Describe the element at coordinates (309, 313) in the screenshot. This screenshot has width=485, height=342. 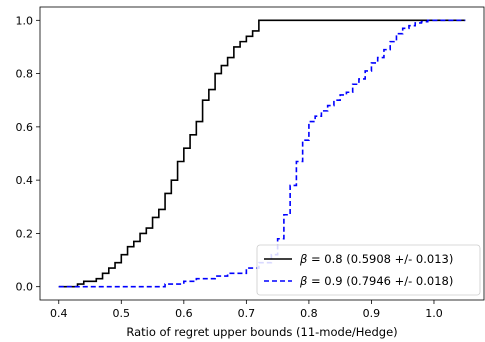
I see `x-tick-label: 0.8` at that location.